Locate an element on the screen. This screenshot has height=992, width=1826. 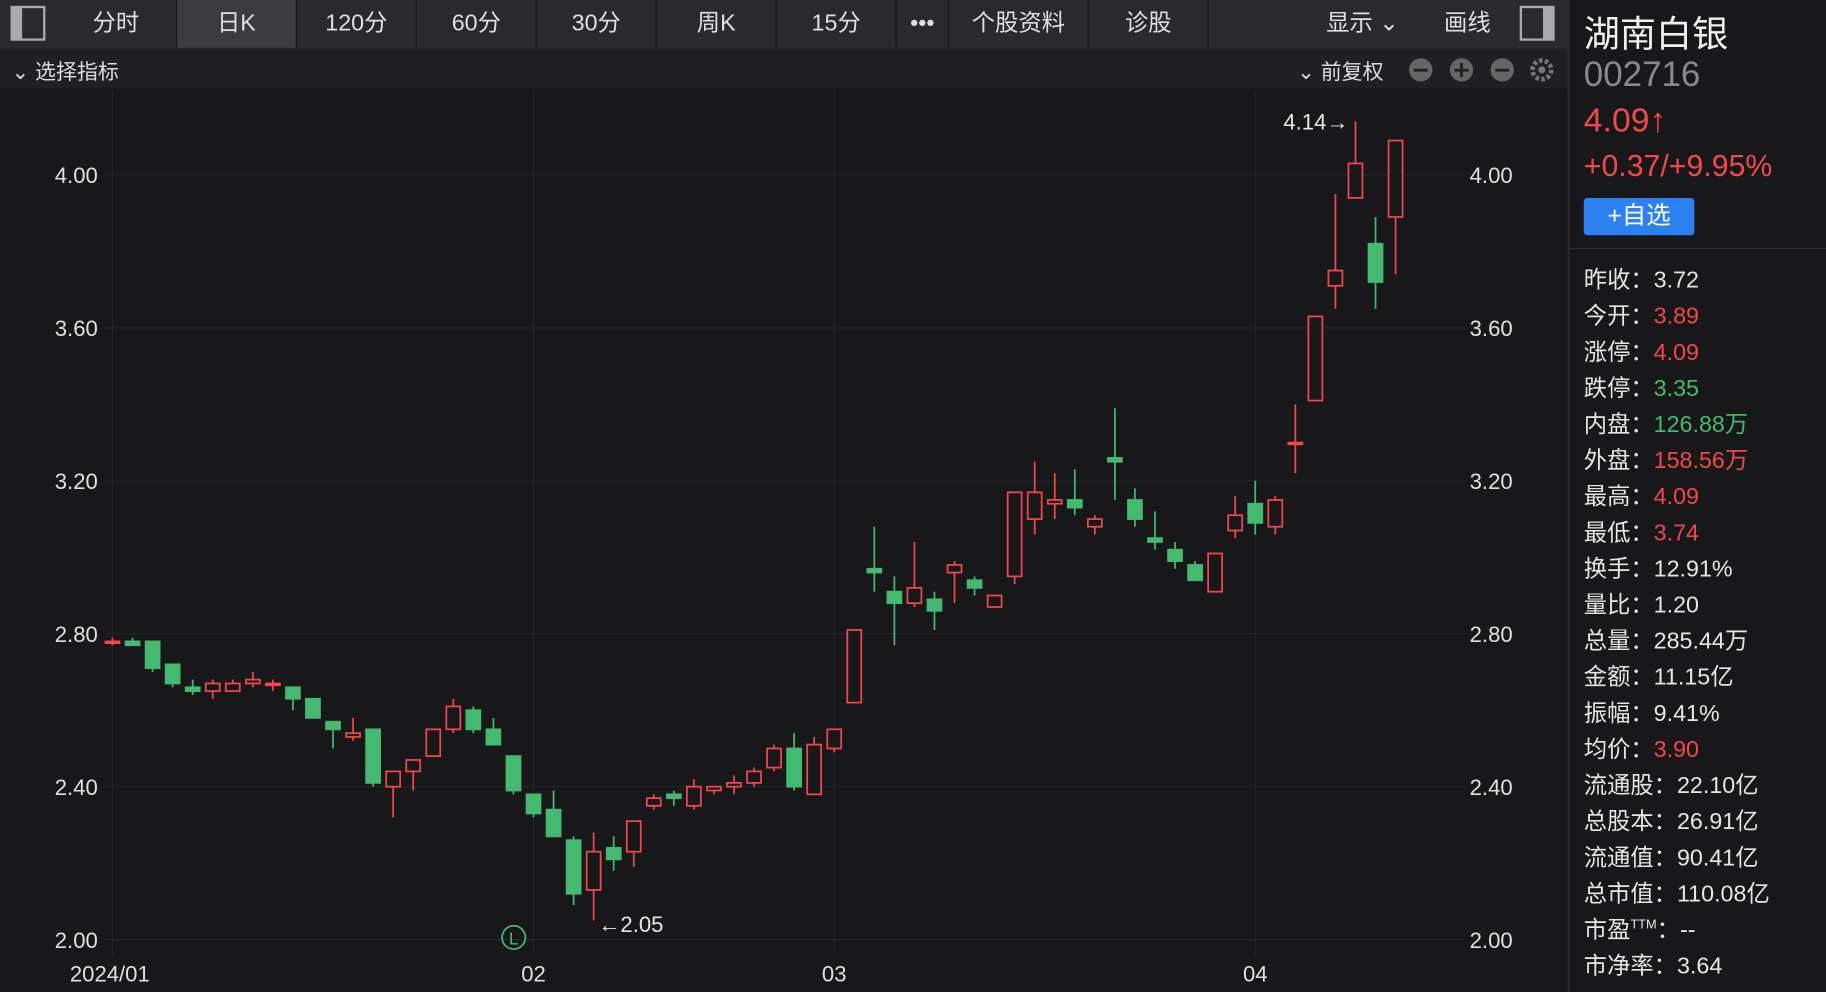
stat-row: 流通股：22.10亿 is located at coordinates (1671, 783).